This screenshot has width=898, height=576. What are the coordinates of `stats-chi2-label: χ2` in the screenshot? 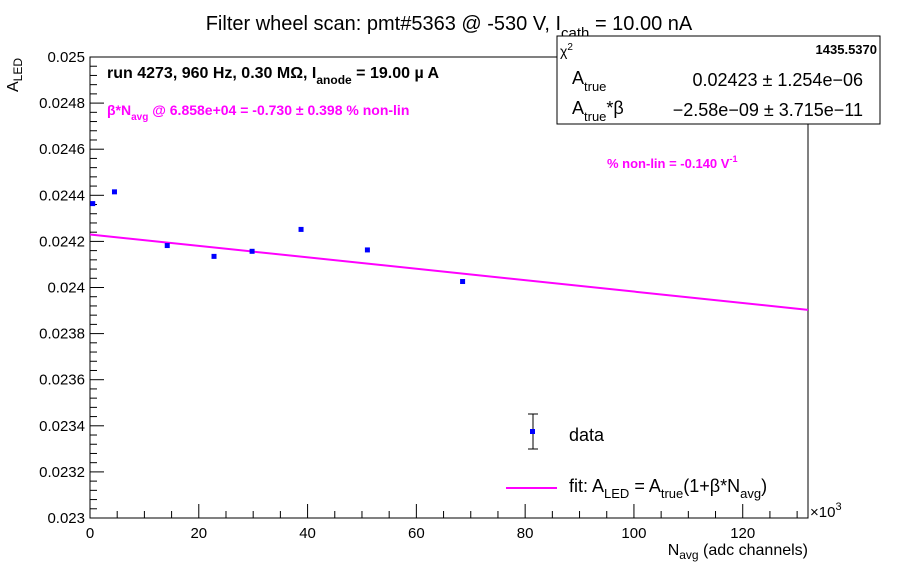 It's located at (566, 50).